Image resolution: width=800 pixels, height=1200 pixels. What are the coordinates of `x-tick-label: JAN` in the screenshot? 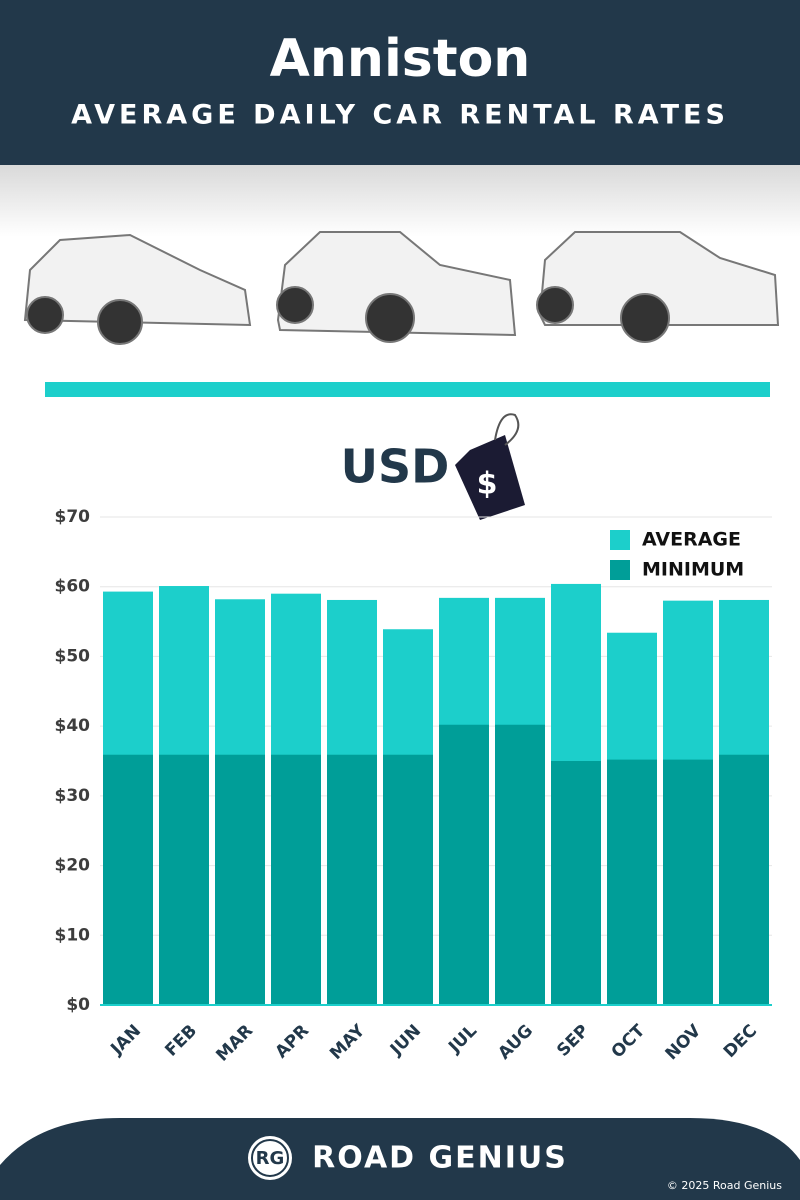 It's located at (125, 1040).